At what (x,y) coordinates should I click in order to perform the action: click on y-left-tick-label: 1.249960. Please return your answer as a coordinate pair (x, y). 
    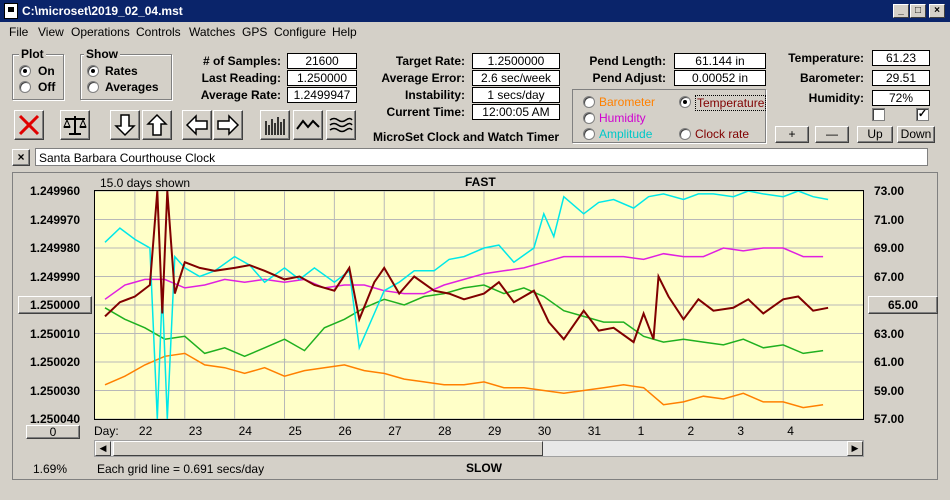
    Looking at the image, I should click on (55, 191).